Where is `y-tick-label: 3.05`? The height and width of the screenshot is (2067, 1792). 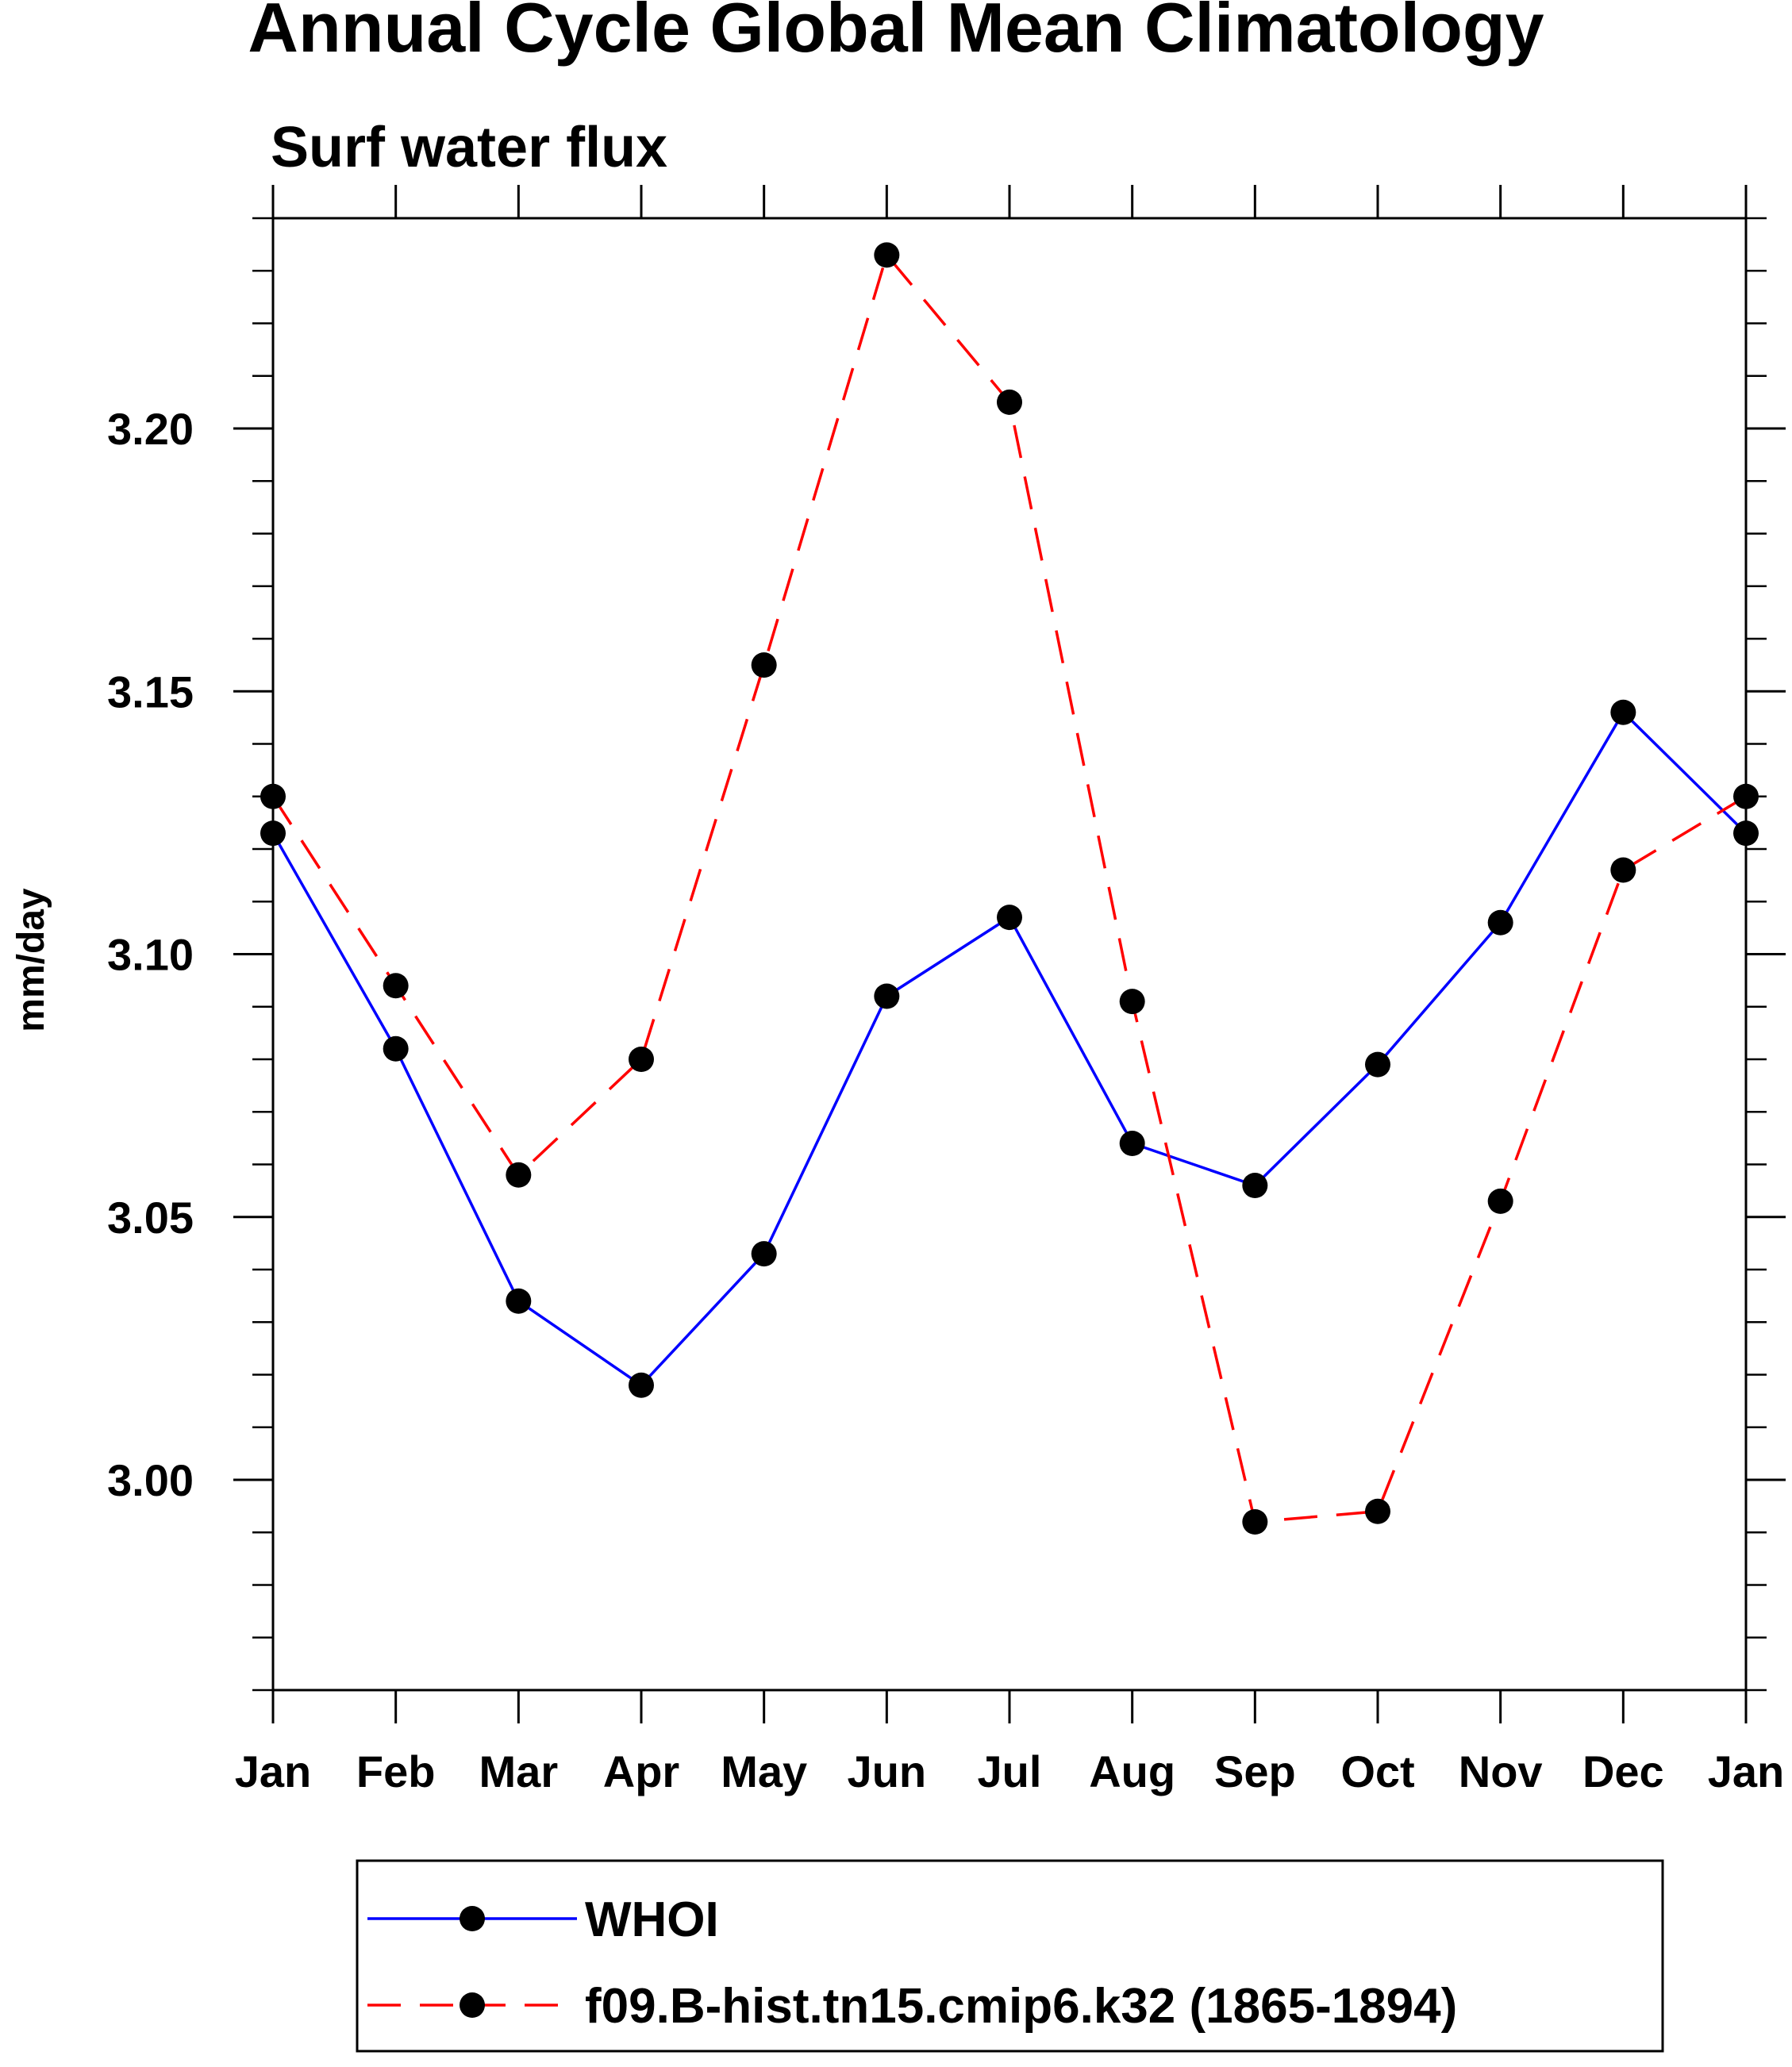 y-tick-label: 3.05 is located at coordinates (150, 1218).